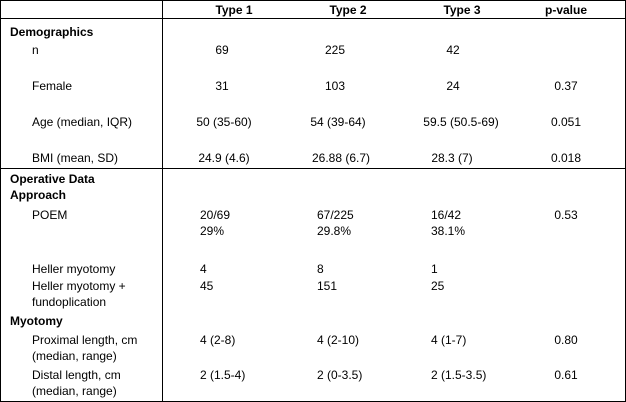  I want to click on cell-type1: 50 (35-60), so click(224, 122).